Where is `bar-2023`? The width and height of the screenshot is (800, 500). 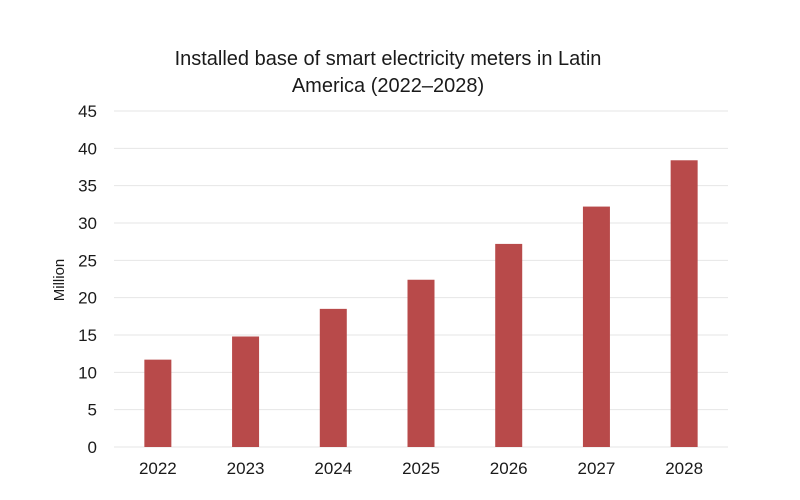 bar-2023 is located at coordinates (246, 391).